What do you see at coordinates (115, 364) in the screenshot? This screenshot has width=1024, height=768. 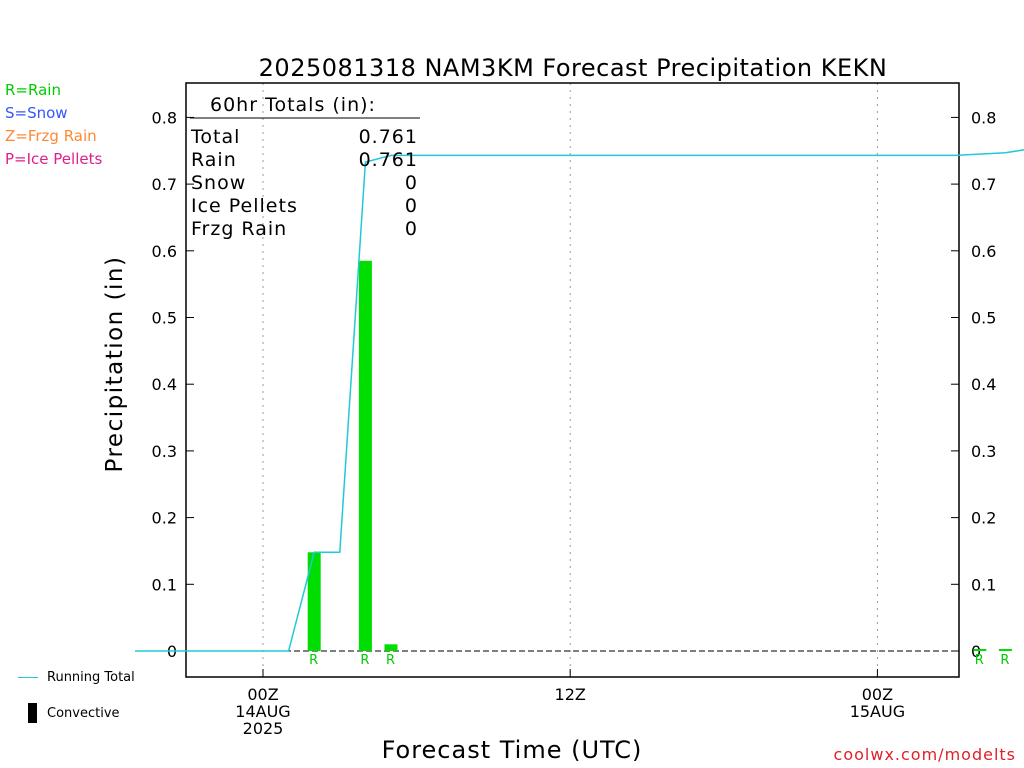 I see `y-axis-label: Precipitation (in)` at bounding box center [115, 364].